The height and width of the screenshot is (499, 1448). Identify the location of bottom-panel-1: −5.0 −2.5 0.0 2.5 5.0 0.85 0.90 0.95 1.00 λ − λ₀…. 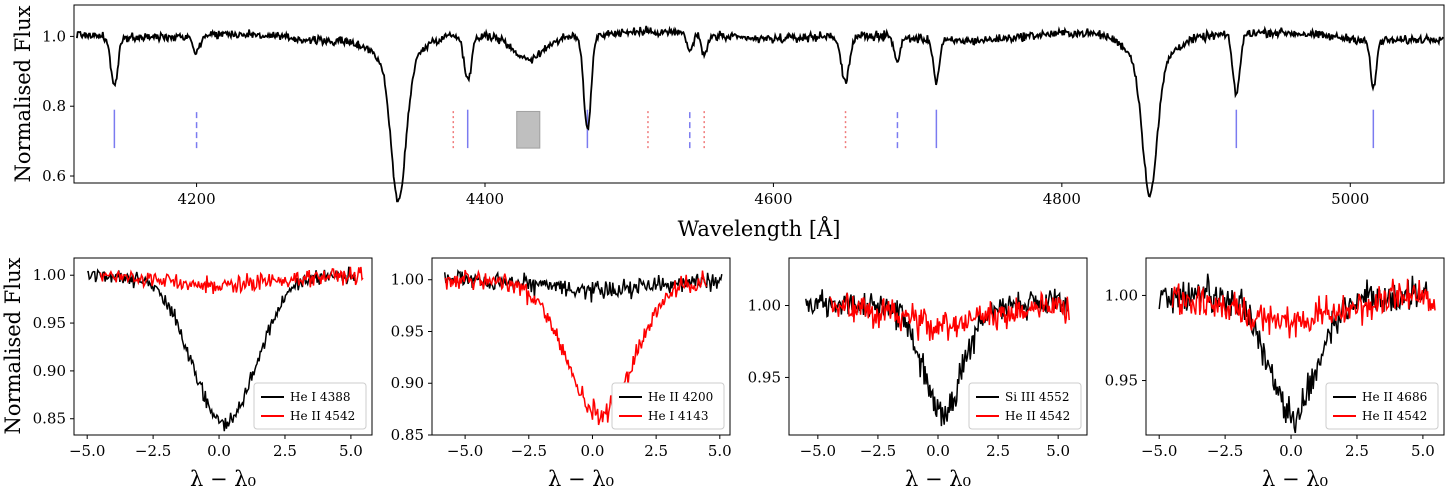
(187, 374).